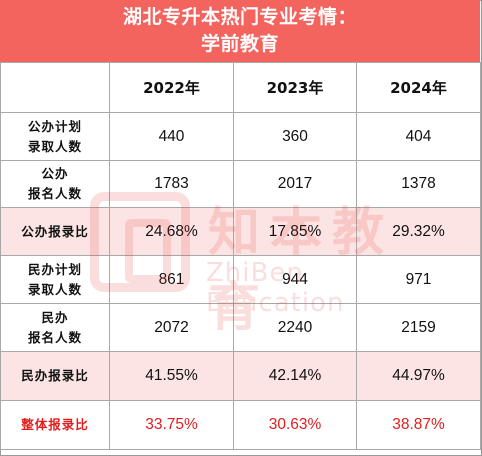  Describe the element at coordinates (54, 126) in the screenshot. I see `row-label-line: 公办计划` at that location.